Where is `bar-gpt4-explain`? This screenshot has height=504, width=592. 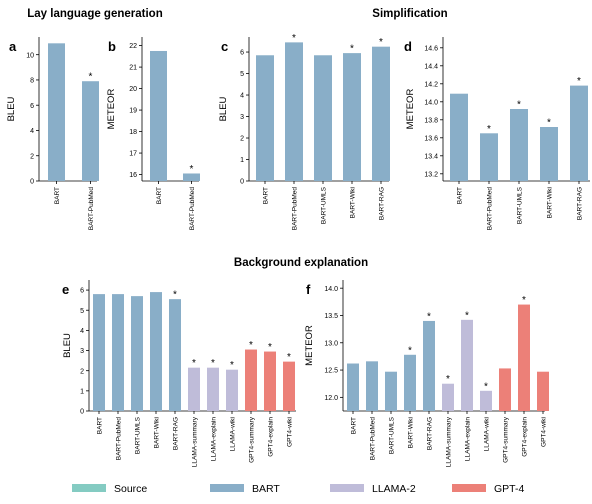
bar-gpt4-explain is located at coordinates (270, 381).